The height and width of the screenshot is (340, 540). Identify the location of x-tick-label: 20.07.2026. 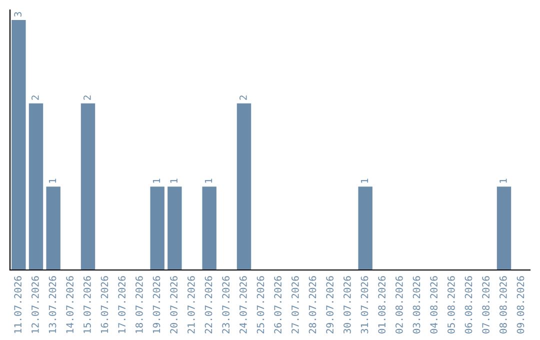
(174, 305).